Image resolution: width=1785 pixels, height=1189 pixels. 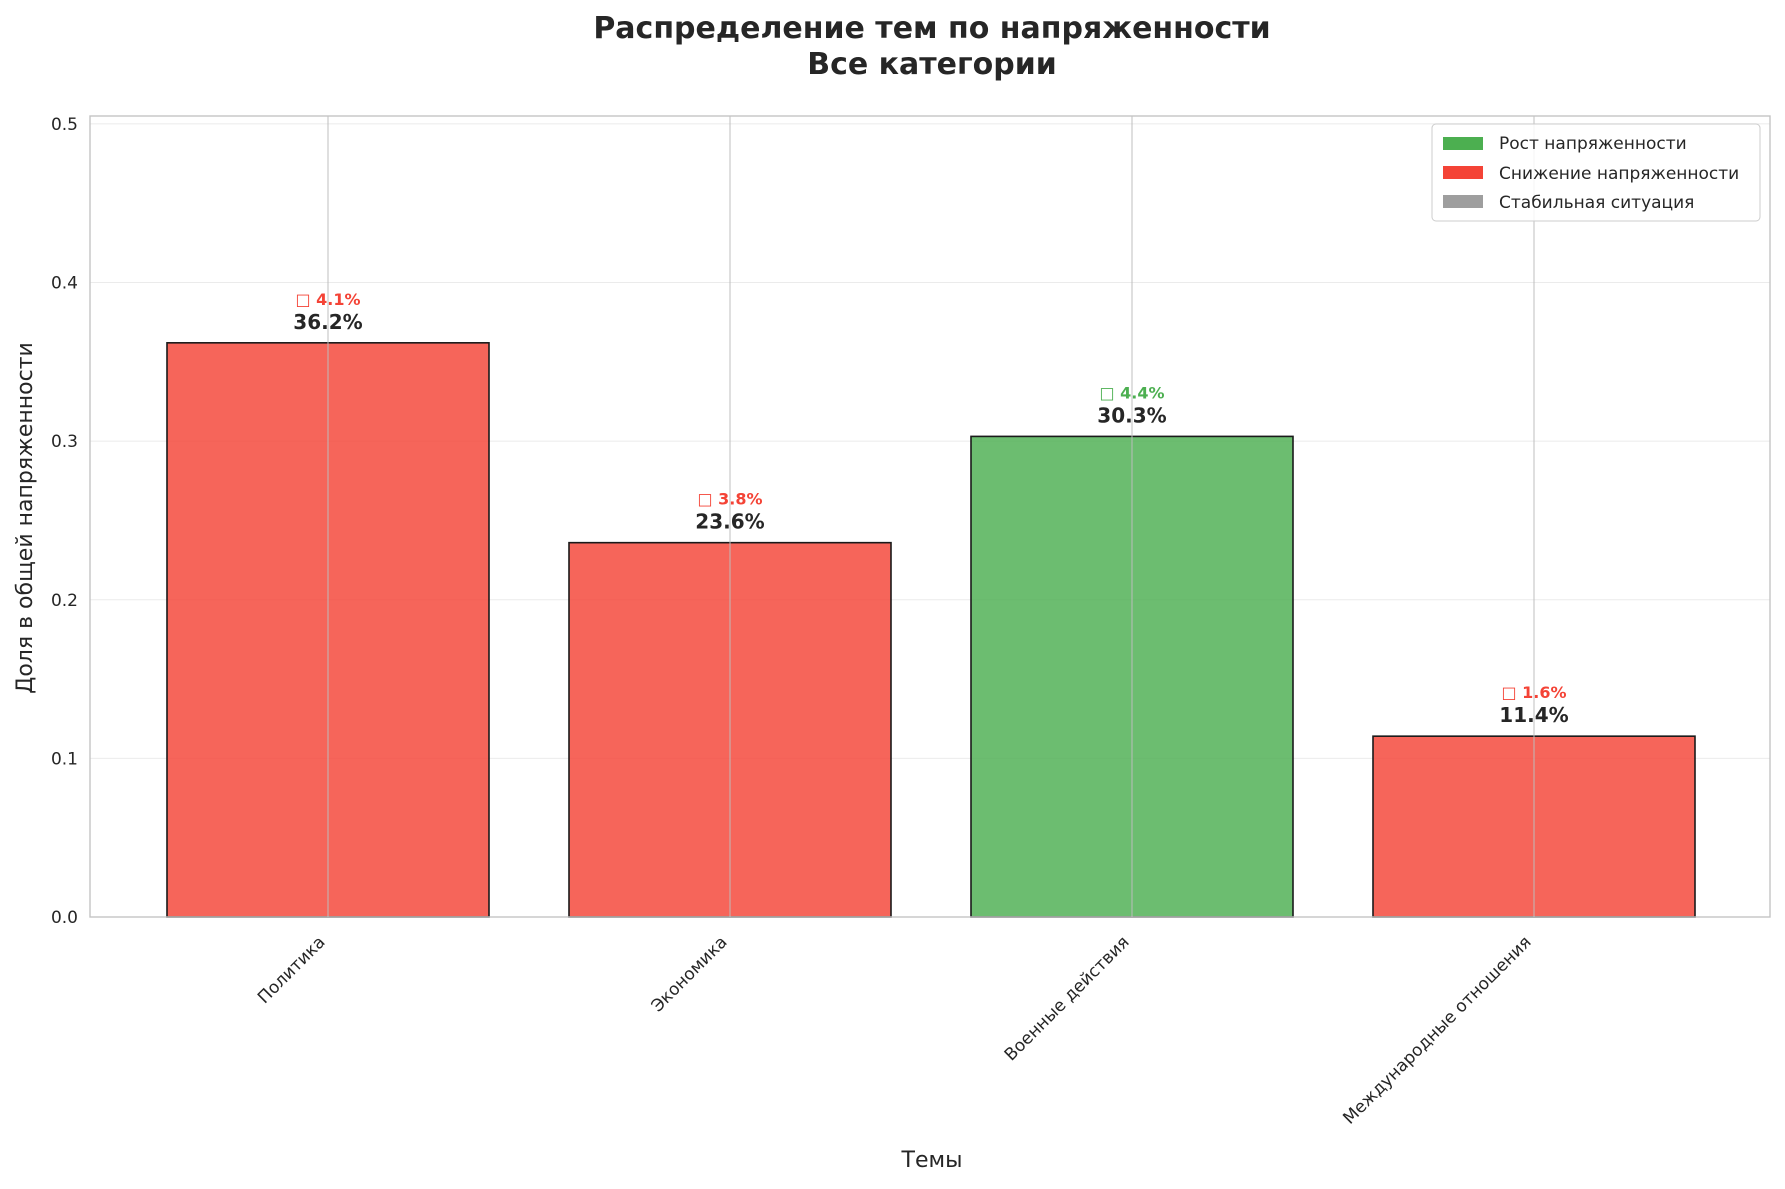 What do you see at coordinates (1533, 692) in the screenshot?
I see `change-label-3: □ 1.6%` at bounding box center [1533, 692].